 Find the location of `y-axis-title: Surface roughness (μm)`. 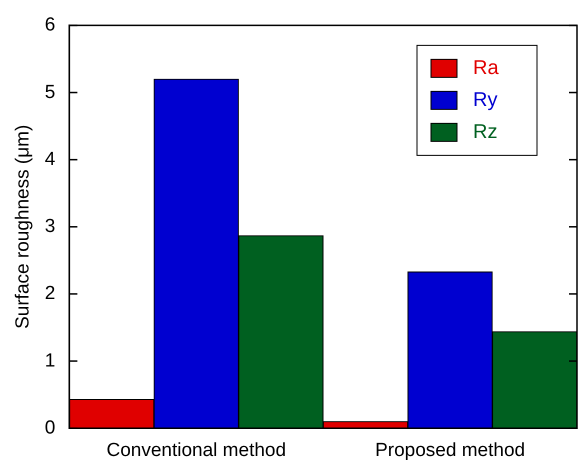

y-axis-title: Surface roughness (μm) is located at coordinates (23, 226).